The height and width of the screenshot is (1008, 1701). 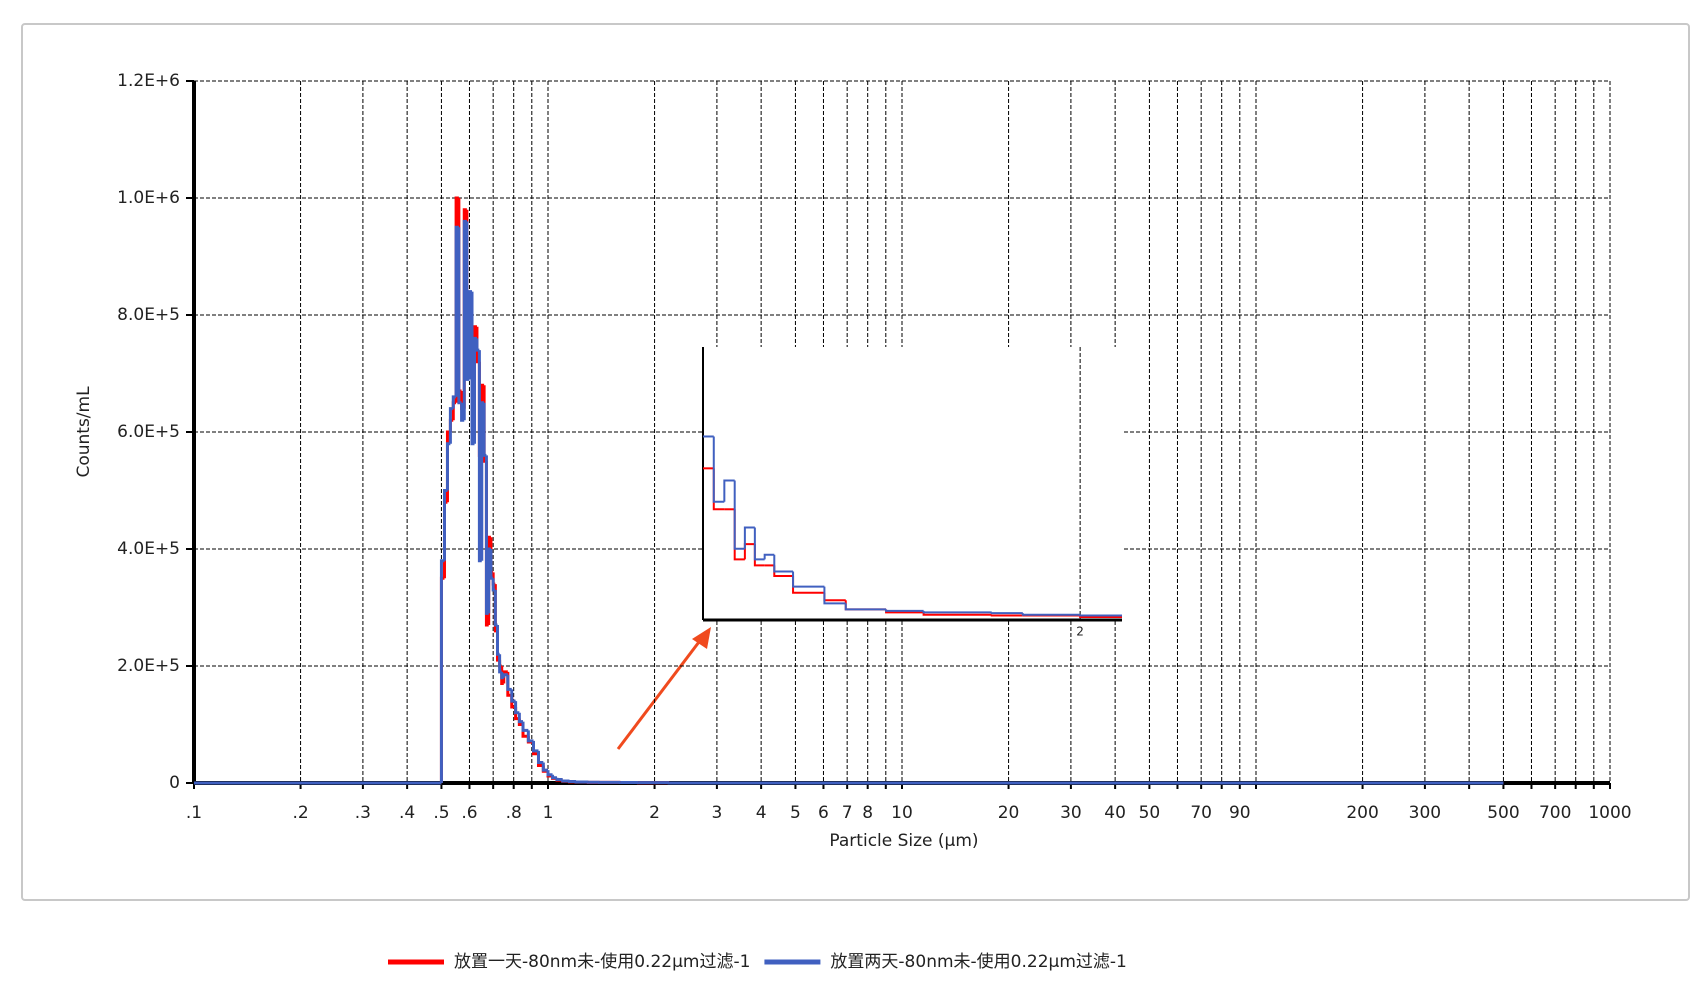 I want to click on legend-label: 放置一天-80nm未-使用0.22μm过滤-1, so click(x=602, y=961).